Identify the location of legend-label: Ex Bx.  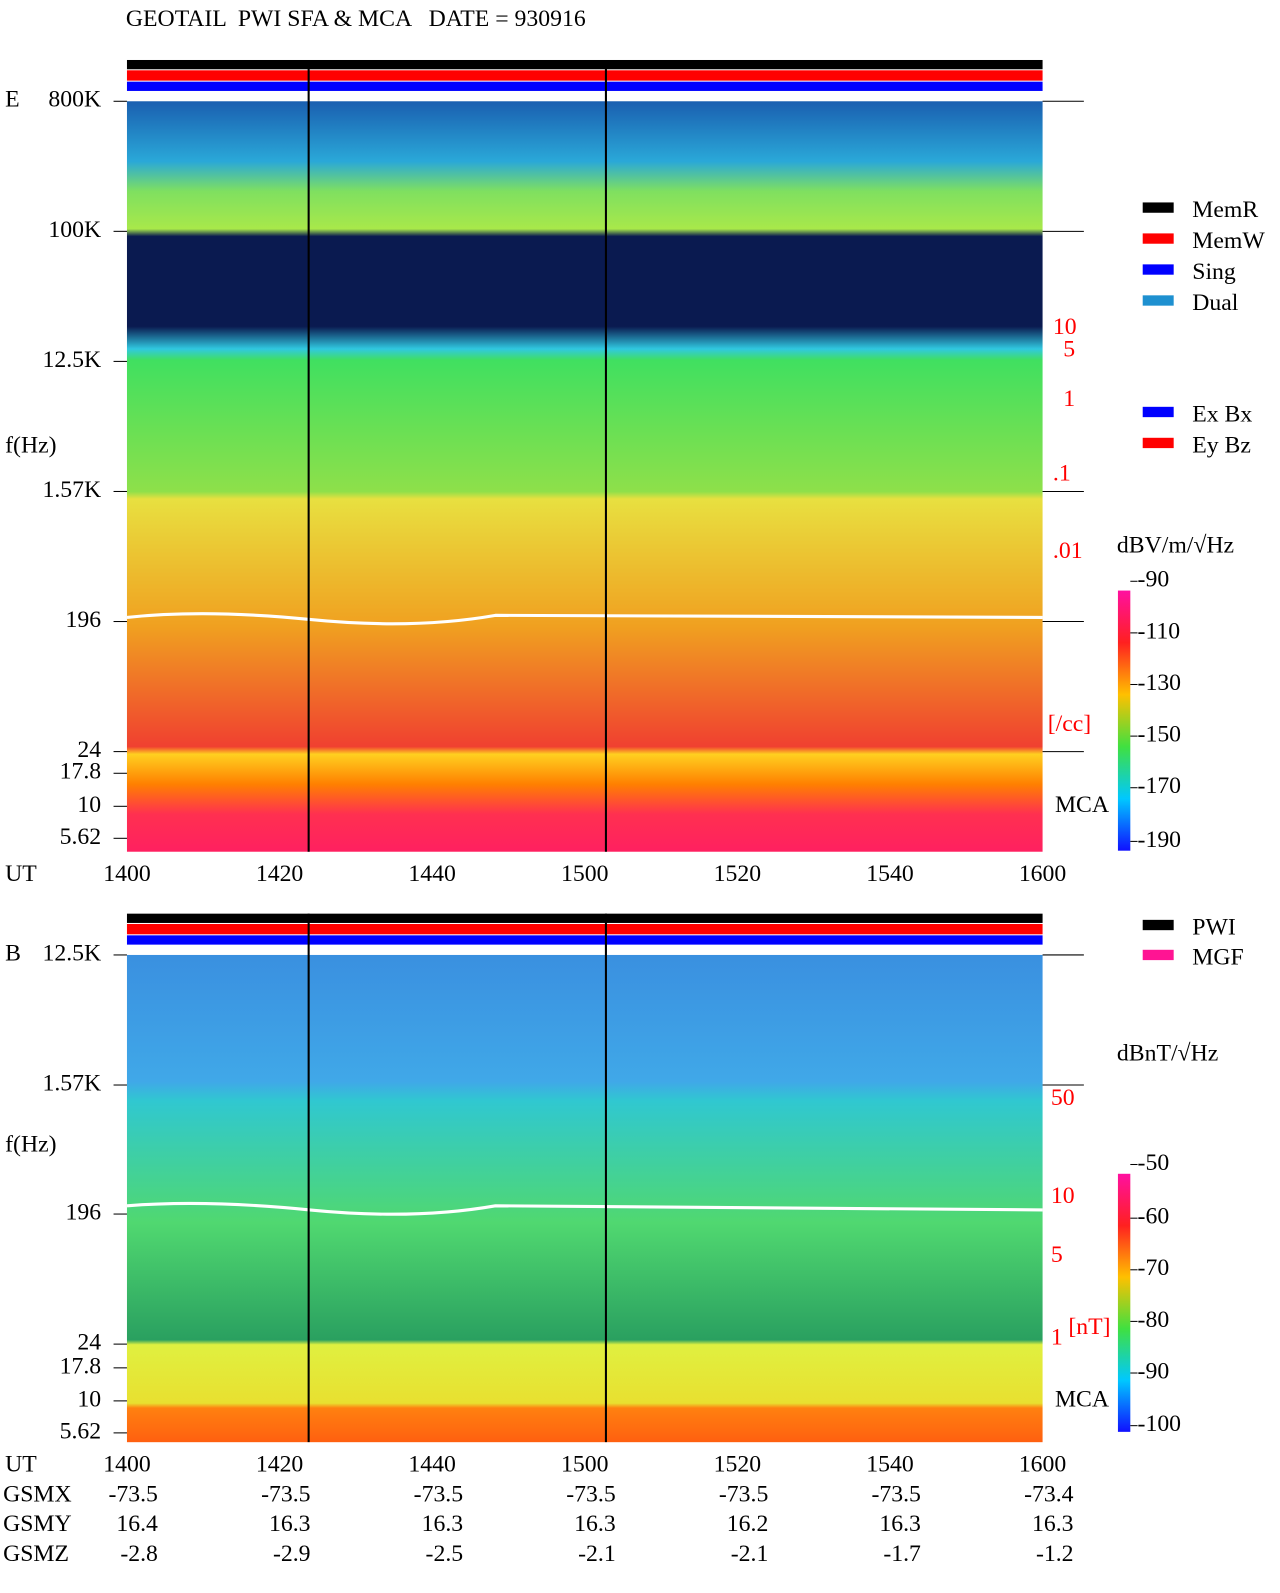
(1222, 415).